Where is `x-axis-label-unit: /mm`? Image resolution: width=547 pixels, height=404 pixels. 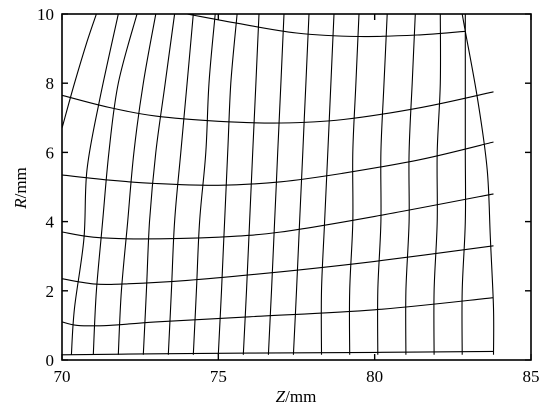
x-axis-label-unit: /mm is located at coordinates (300, 395).